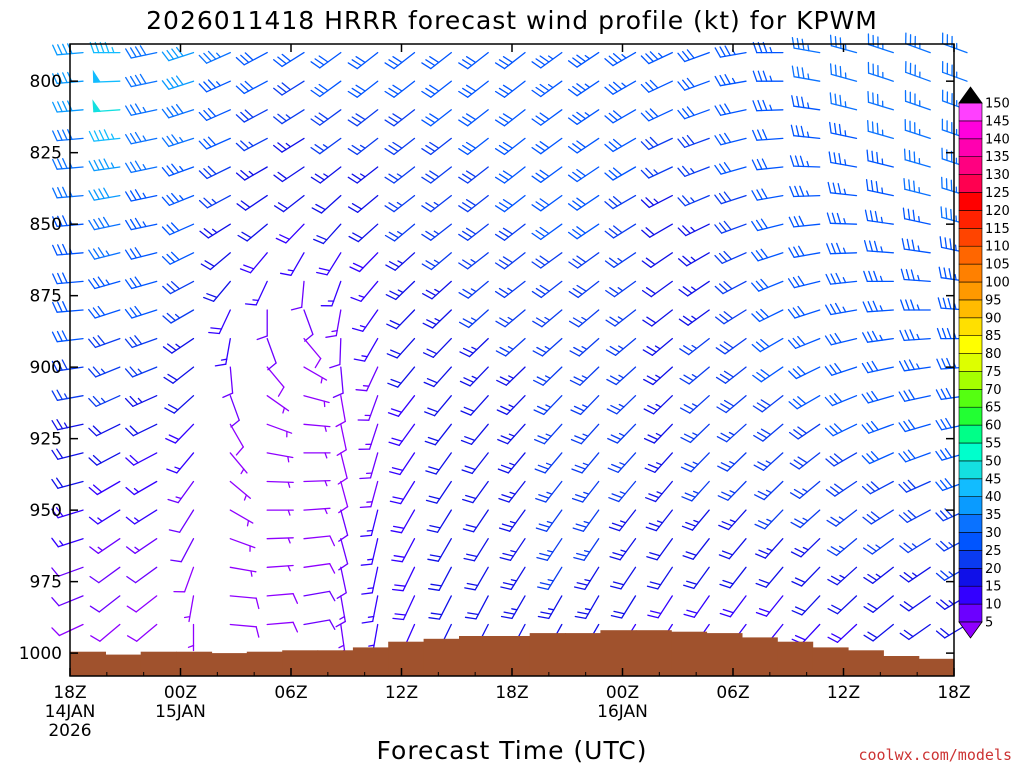  Describe the element at coordinates (993, 444) in the screenshot. I see `colorbar-label: 55` at that location.